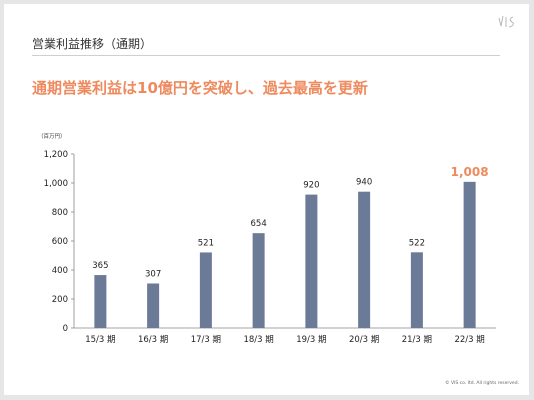 The width and height of the screenshot is (534, 400). I want to click on y-tick-label: 1,200, so click(56, 155).